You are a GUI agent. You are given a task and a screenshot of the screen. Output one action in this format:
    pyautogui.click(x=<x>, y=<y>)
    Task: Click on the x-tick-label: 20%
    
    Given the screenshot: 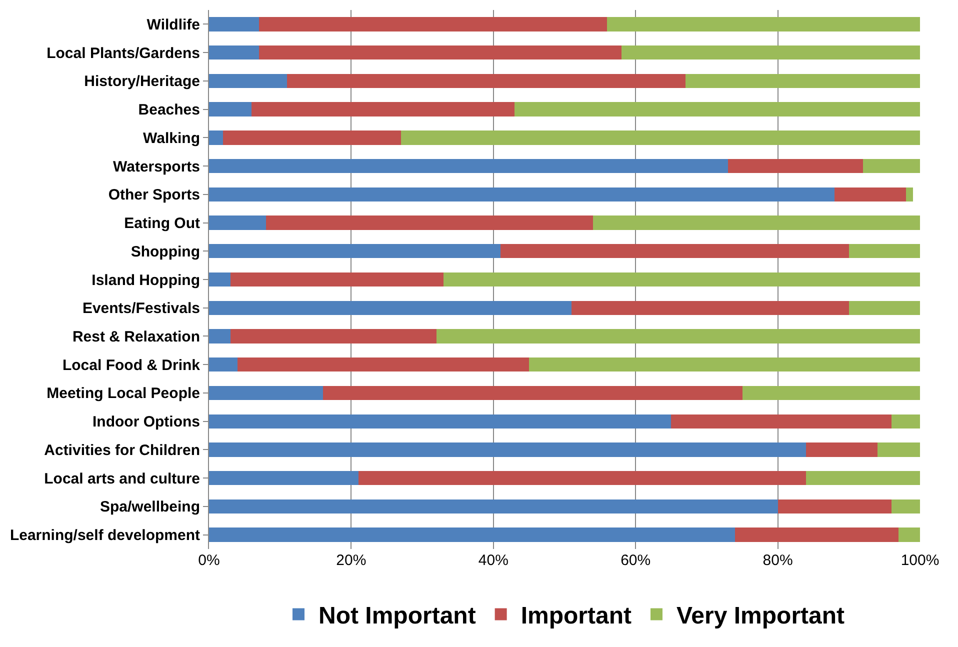 What is the action you would take?
    pyautogui.click(x=351, y=560)
    